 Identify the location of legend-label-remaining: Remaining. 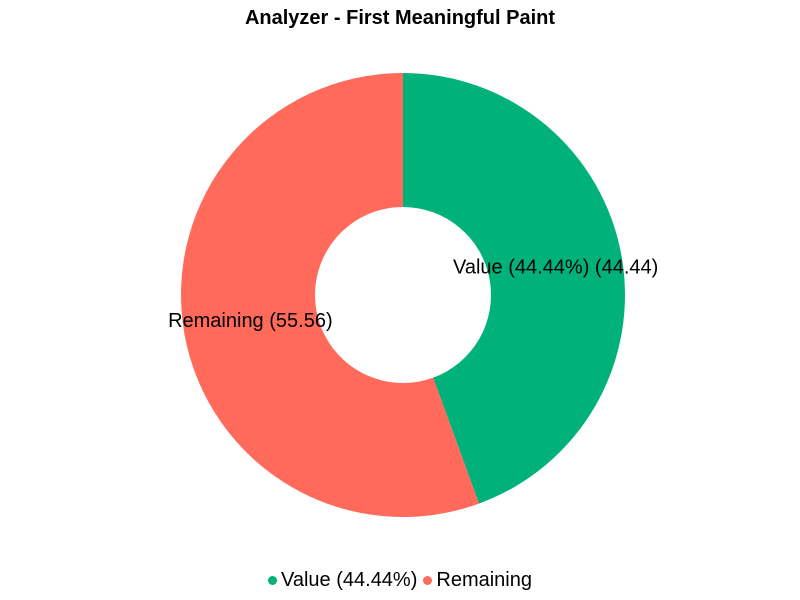
(484, 580).